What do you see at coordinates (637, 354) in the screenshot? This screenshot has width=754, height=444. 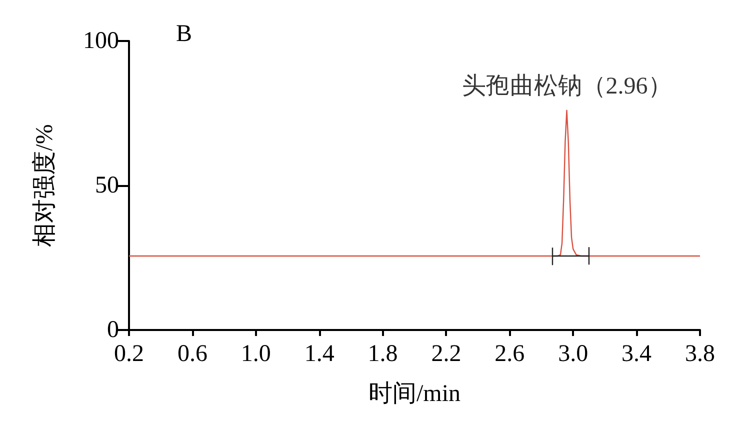 I see `x-tick-label: 3.4` at bounding box center [637, 354].